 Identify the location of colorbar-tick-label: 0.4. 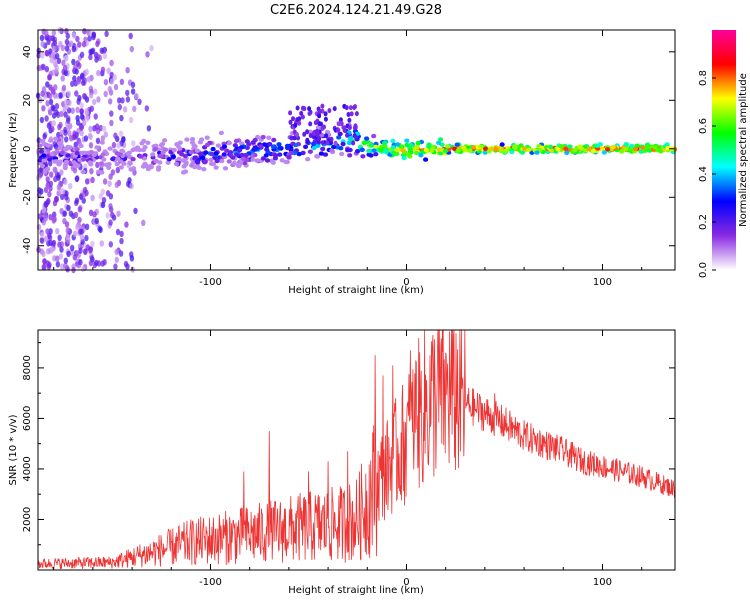
(703, 174).